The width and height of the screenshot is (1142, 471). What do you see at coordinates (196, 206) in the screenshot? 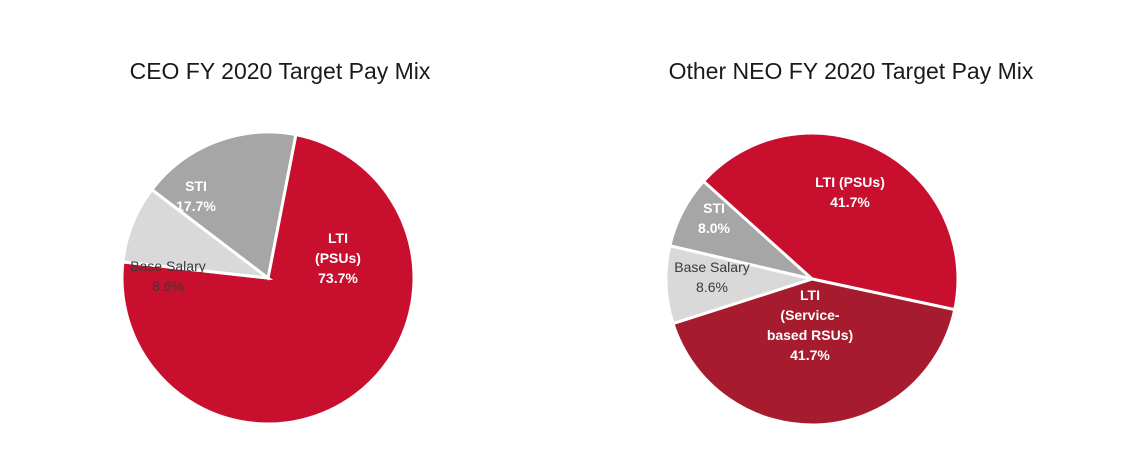
I see `slice-value-label: 17.7%` at bounding box center [196, 206].